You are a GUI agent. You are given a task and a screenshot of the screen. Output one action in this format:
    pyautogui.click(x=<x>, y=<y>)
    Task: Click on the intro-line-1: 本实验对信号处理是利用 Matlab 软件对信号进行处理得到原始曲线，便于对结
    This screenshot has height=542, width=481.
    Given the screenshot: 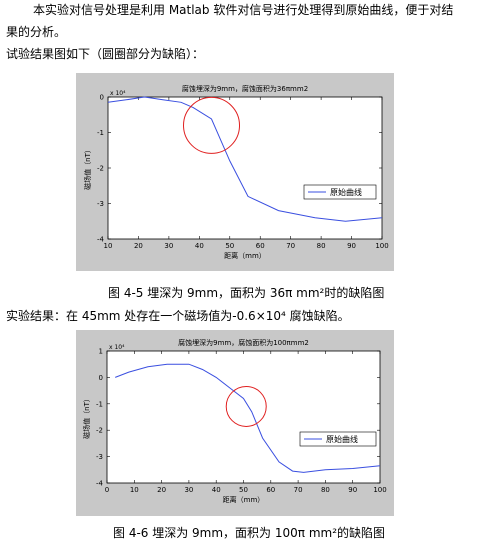 What is the action you would take?
    pyautogui.click(x=243, y=10)
    